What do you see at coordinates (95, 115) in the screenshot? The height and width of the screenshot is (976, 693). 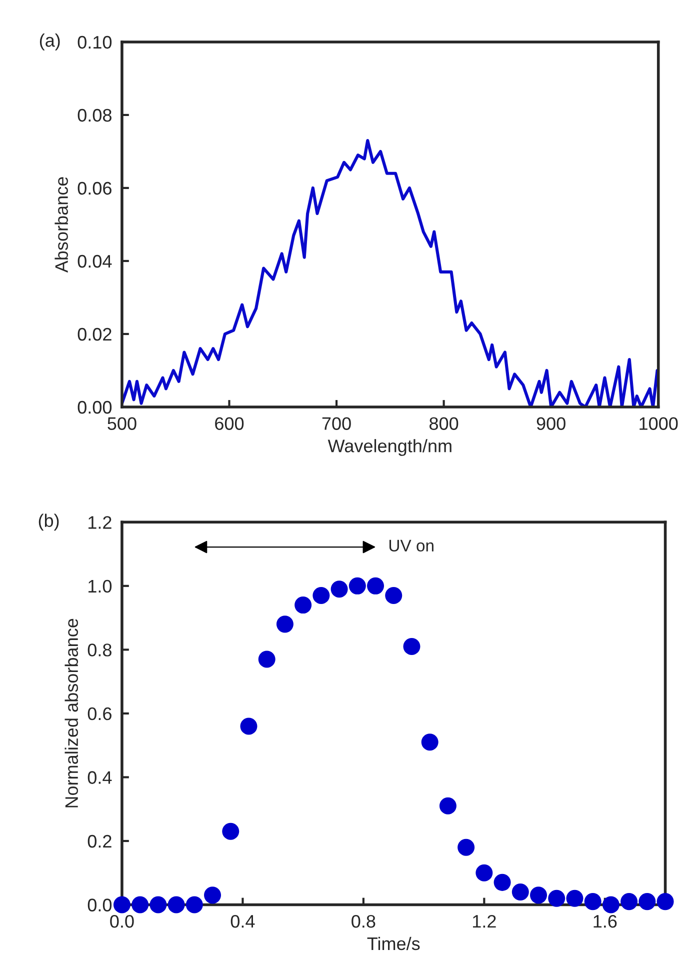 I see `y-tick-label: 0.08` at bounding box center [95, 115].